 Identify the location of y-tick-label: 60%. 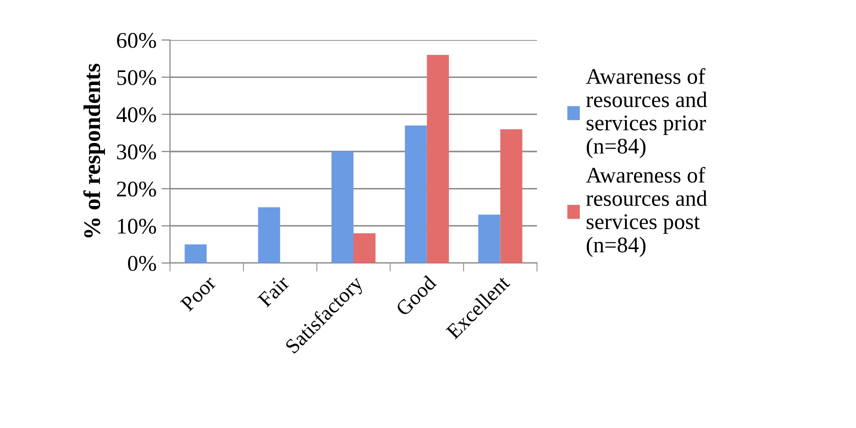
(136, 40).